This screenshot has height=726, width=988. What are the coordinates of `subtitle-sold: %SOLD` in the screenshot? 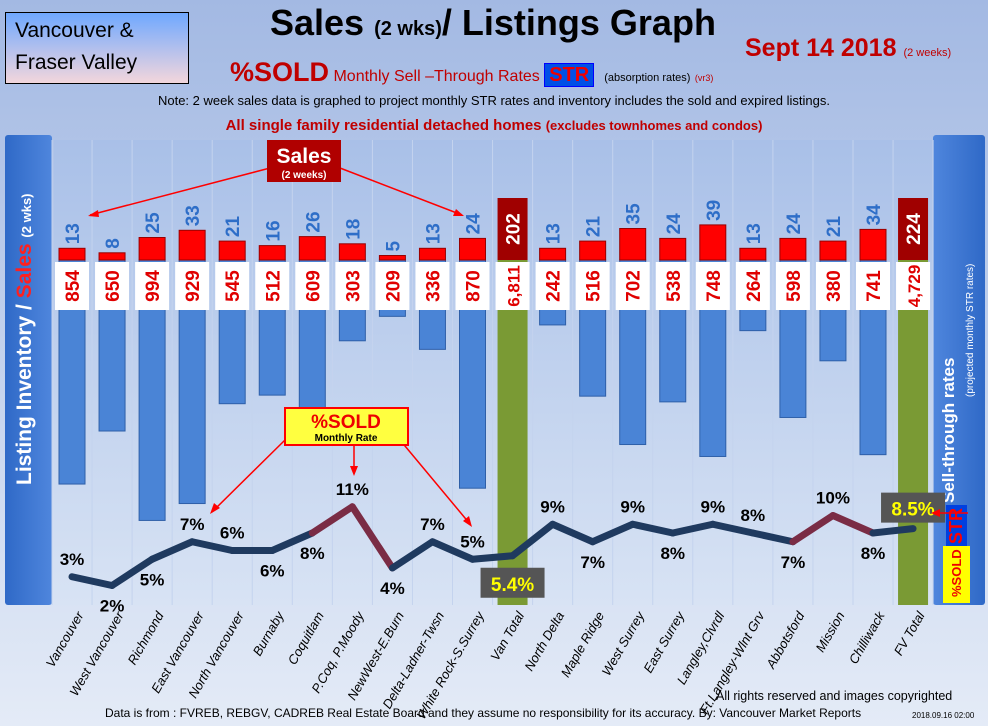 It's located at (280, 72).